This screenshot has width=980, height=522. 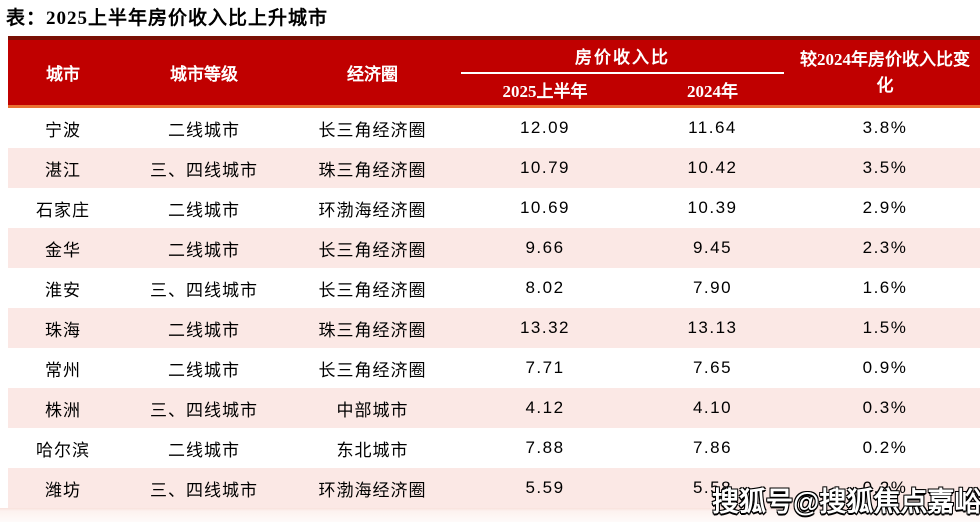 What do you see at coordinates (63, 330) in the screenshot?
I see `cell-city: 珠海` at bounding box center [63, 330].